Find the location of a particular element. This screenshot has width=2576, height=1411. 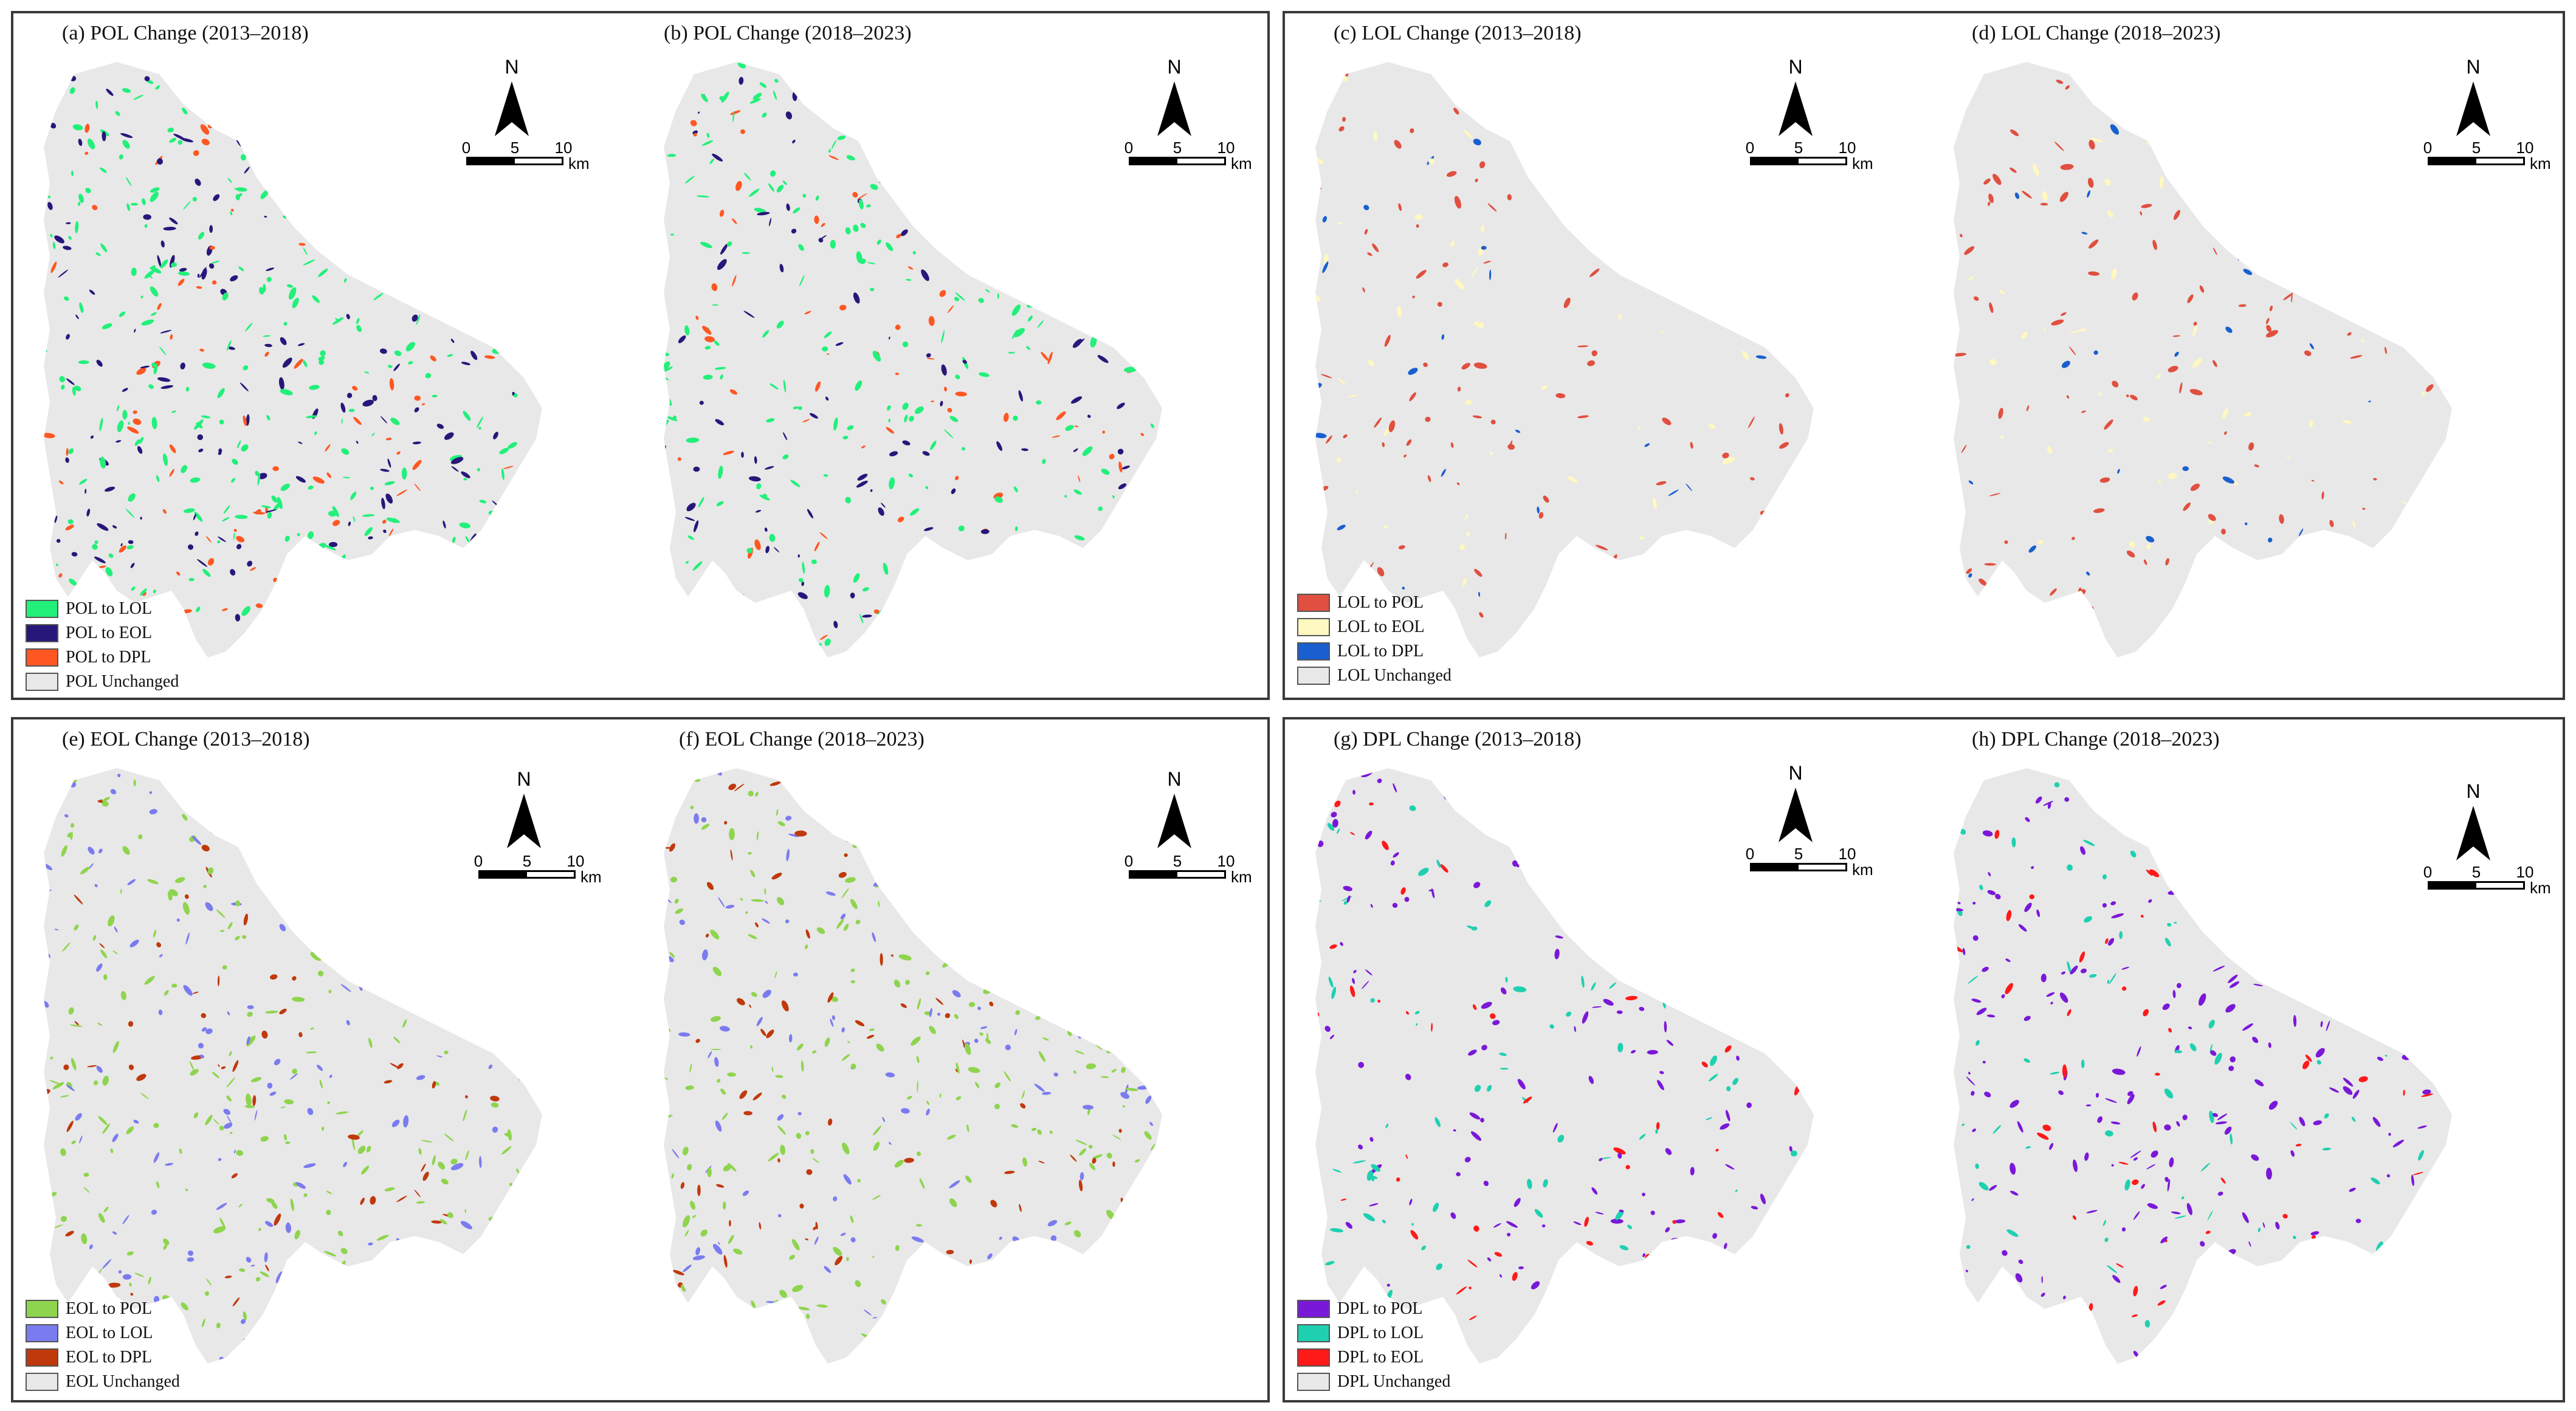

legend-item: LOL Unchanged is located at coordinates (1375, 676).